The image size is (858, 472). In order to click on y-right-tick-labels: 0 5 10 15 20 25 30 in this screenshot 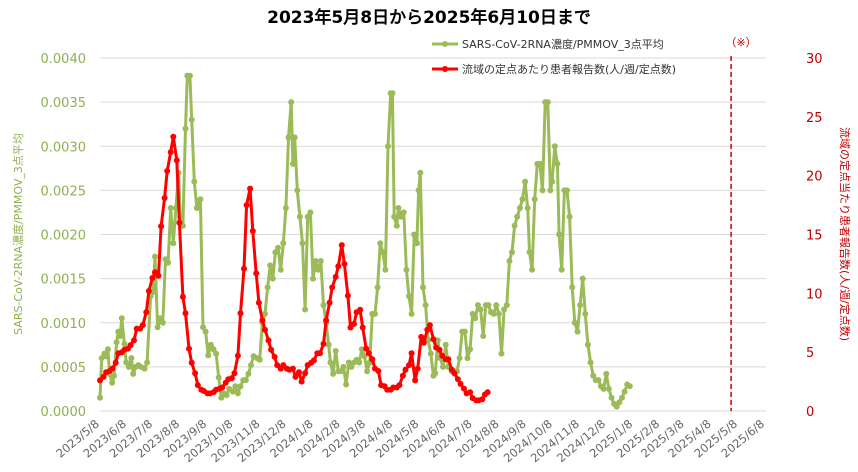, I will do `click(814, 236)`.